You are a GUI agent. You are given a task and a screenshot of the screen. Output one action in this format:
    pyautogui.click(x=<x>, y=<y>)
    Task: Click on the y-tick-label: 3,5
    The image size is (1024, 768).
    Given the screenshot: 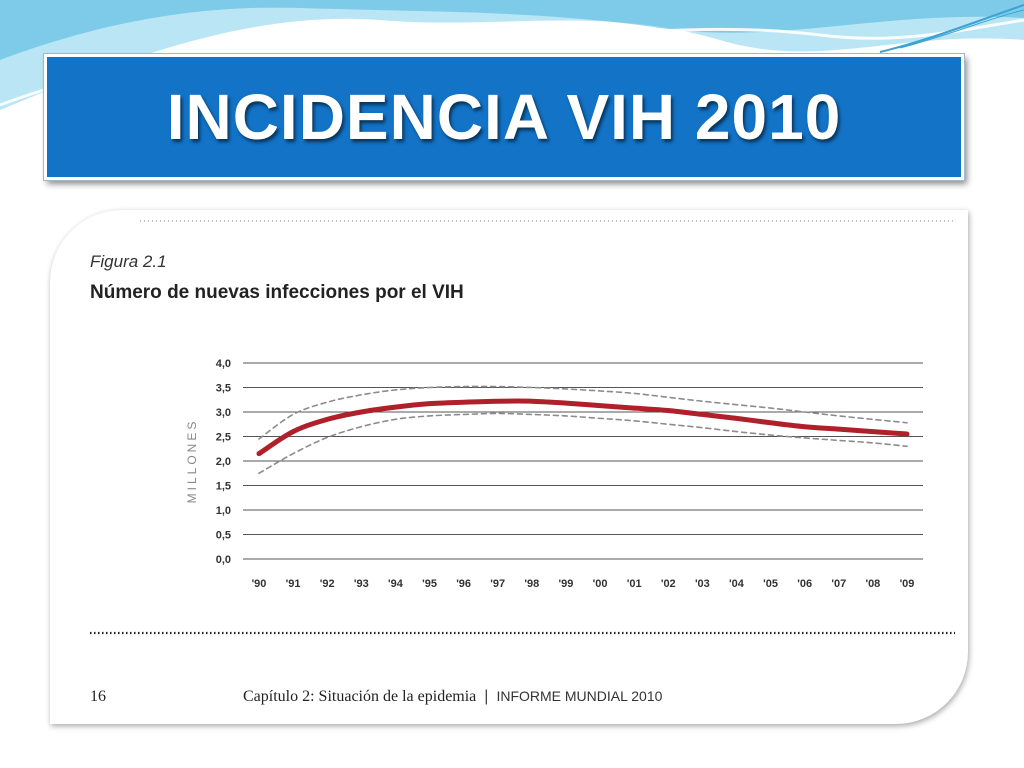 What is the action you would take?
    pyautogui.click(x=223, y=389)
    